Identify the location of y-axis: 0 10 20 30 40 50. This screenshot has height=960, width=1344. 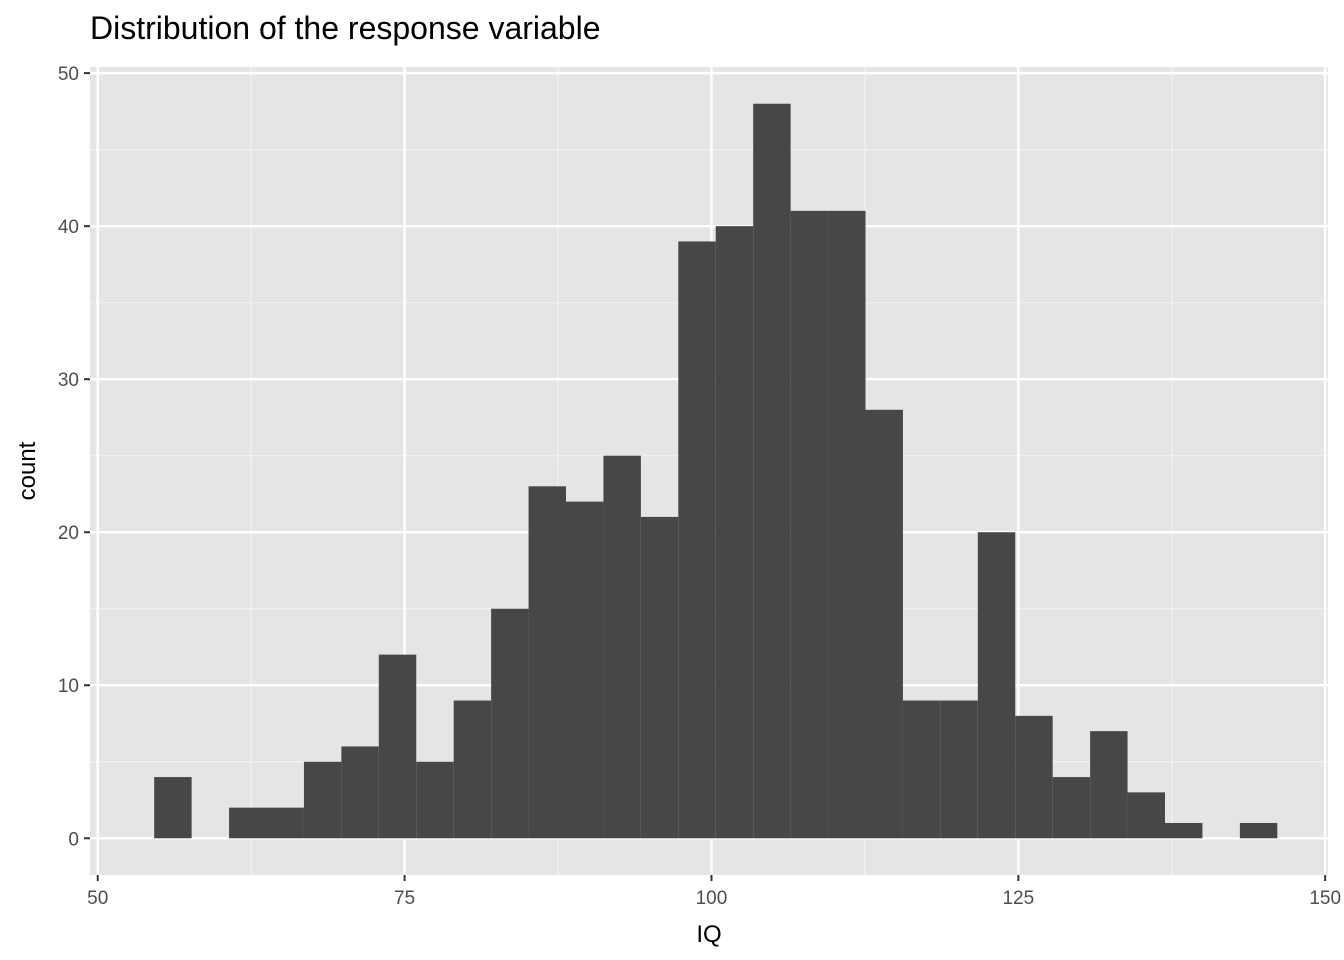
(74, 457).